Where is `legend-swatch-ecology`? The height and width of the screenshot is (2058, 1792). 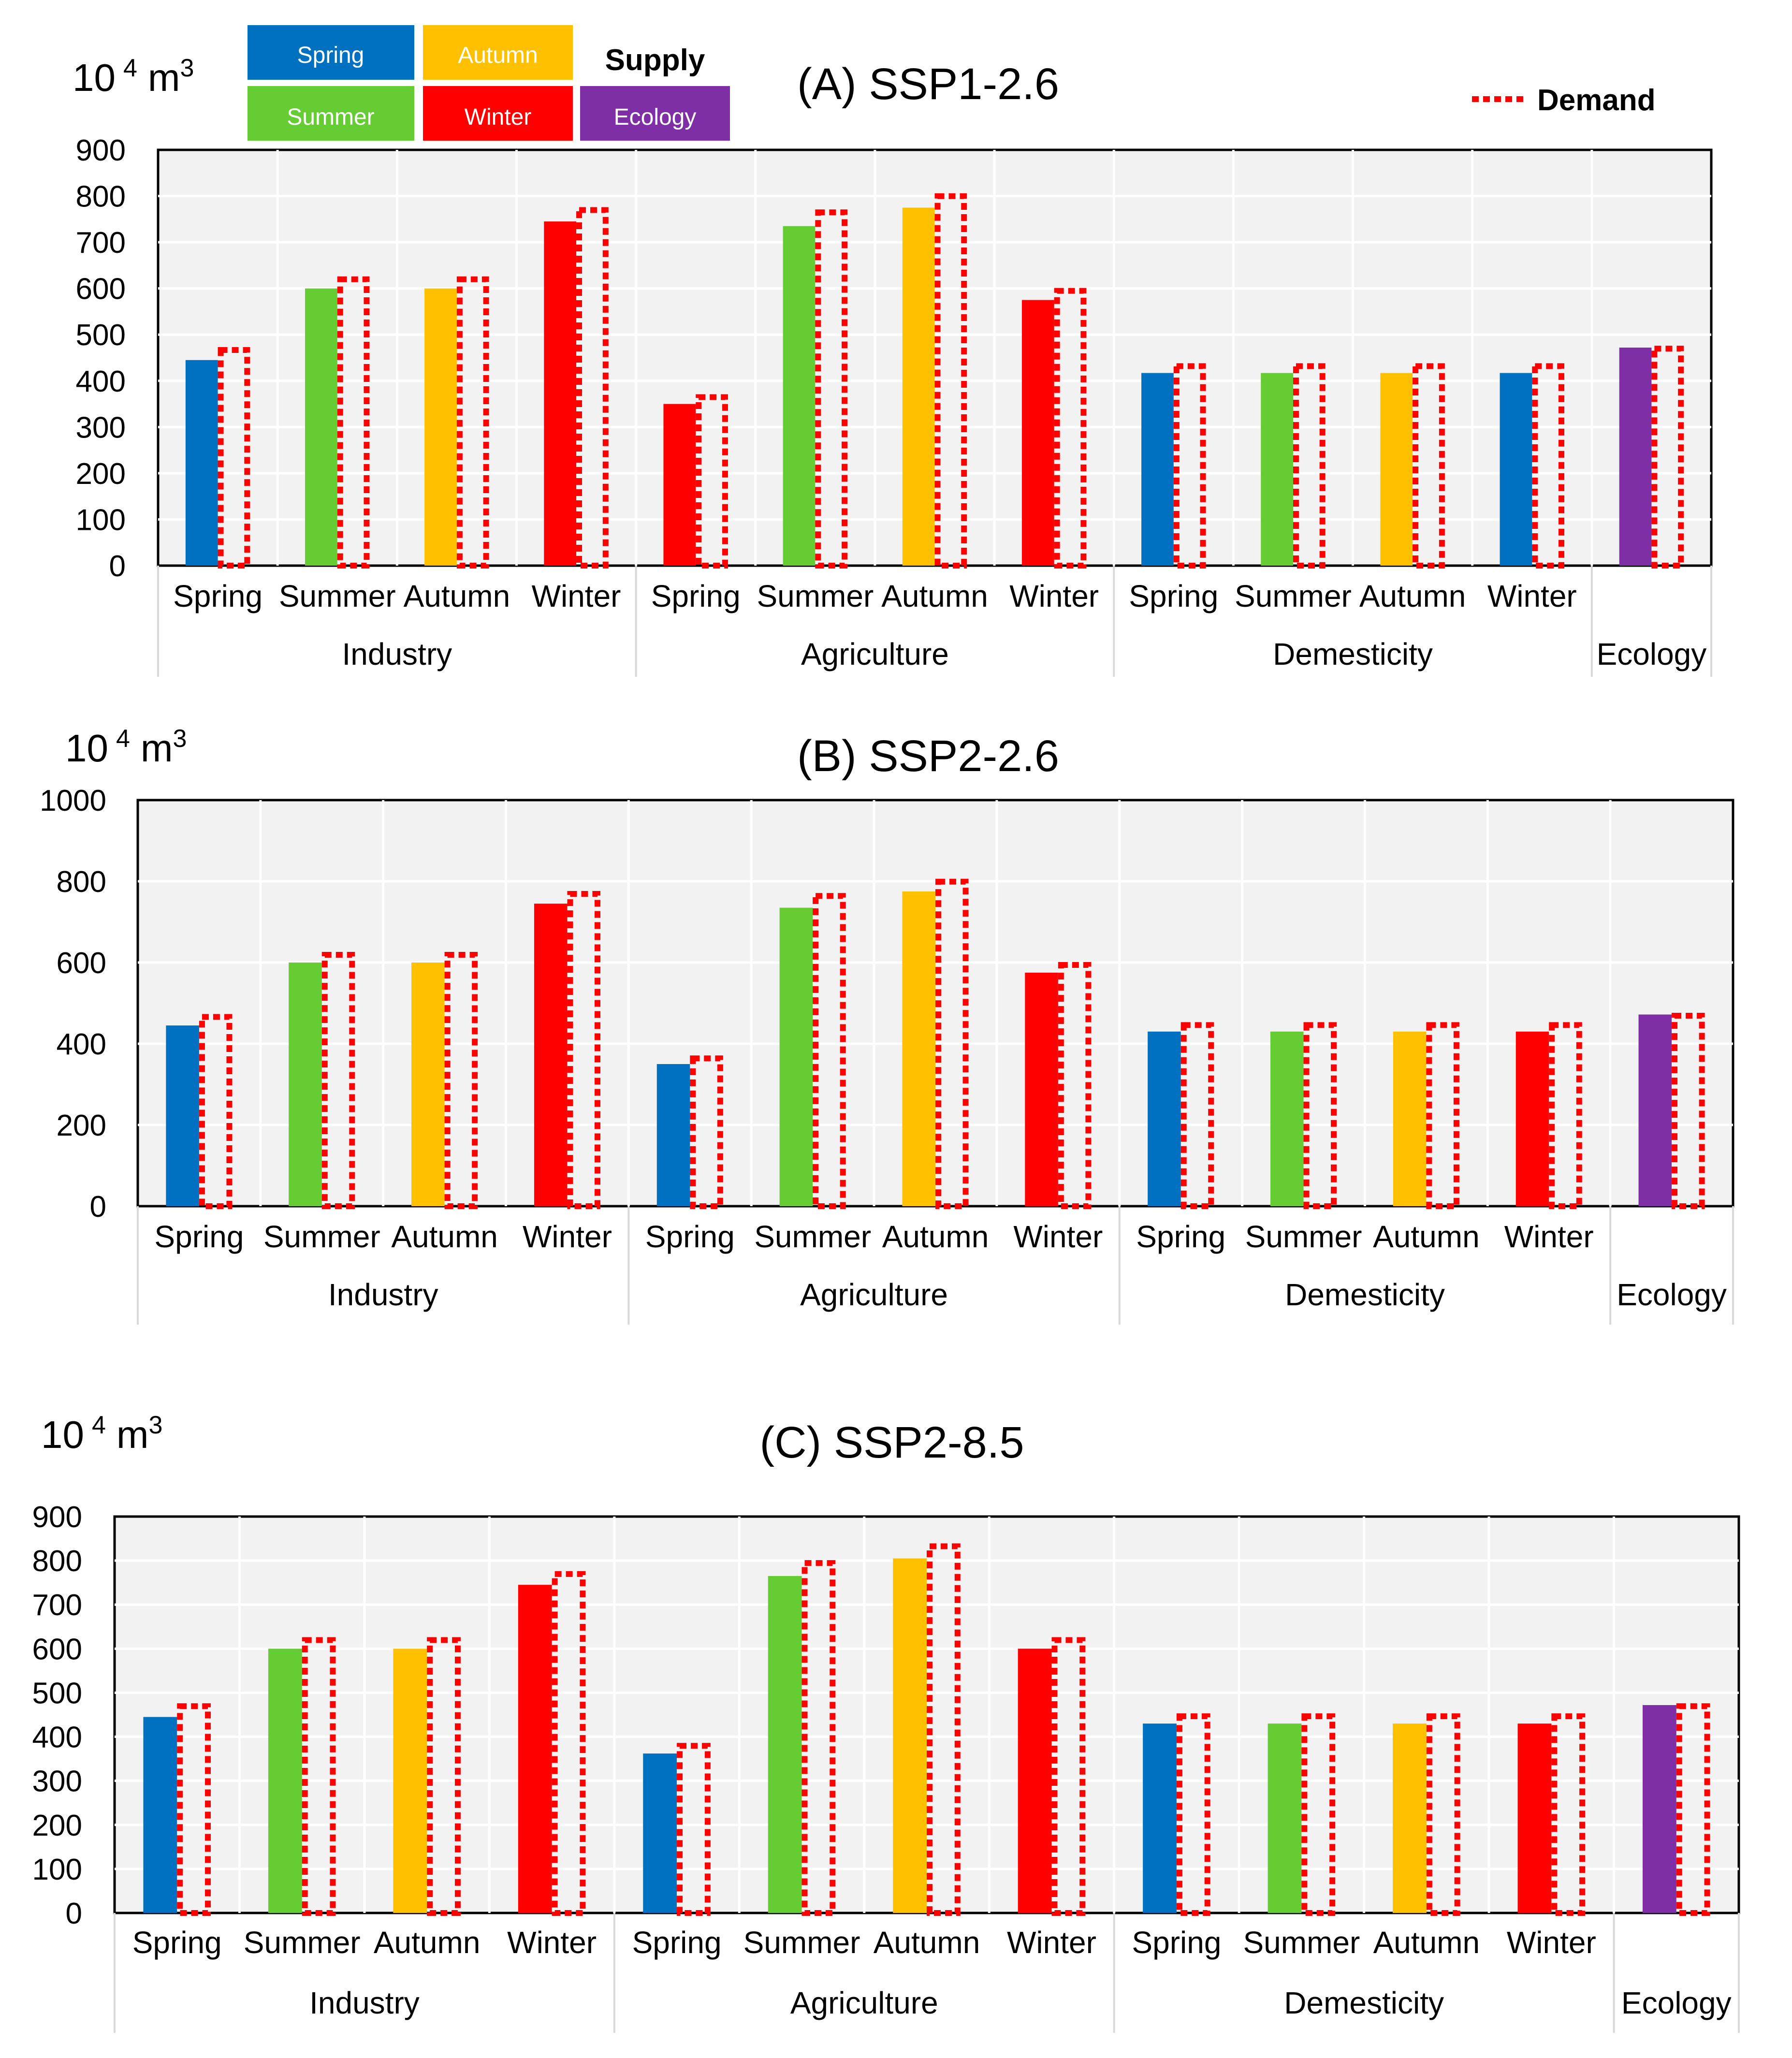 legend-swatch-ecology is located at coordinates (655, 113).